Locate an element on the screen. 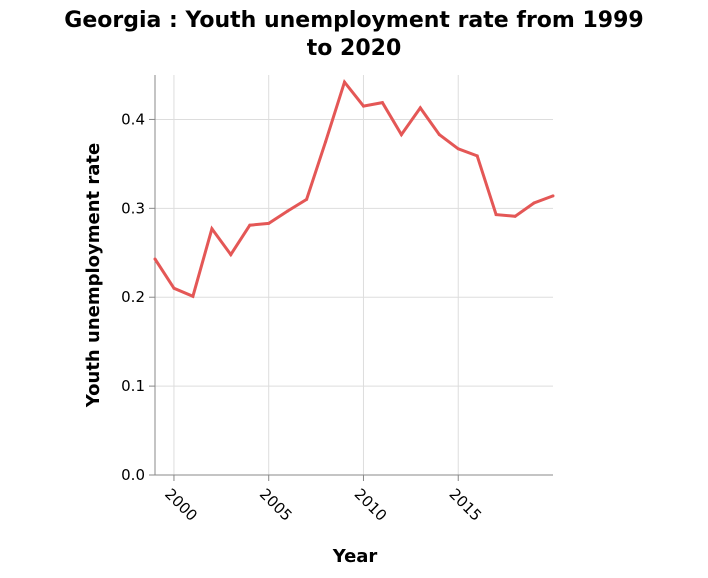 Image resolution: width=708 pixels, height=578 pixels. y-axis-label: Youth unemployment rate is located at coordinates (93, 275).